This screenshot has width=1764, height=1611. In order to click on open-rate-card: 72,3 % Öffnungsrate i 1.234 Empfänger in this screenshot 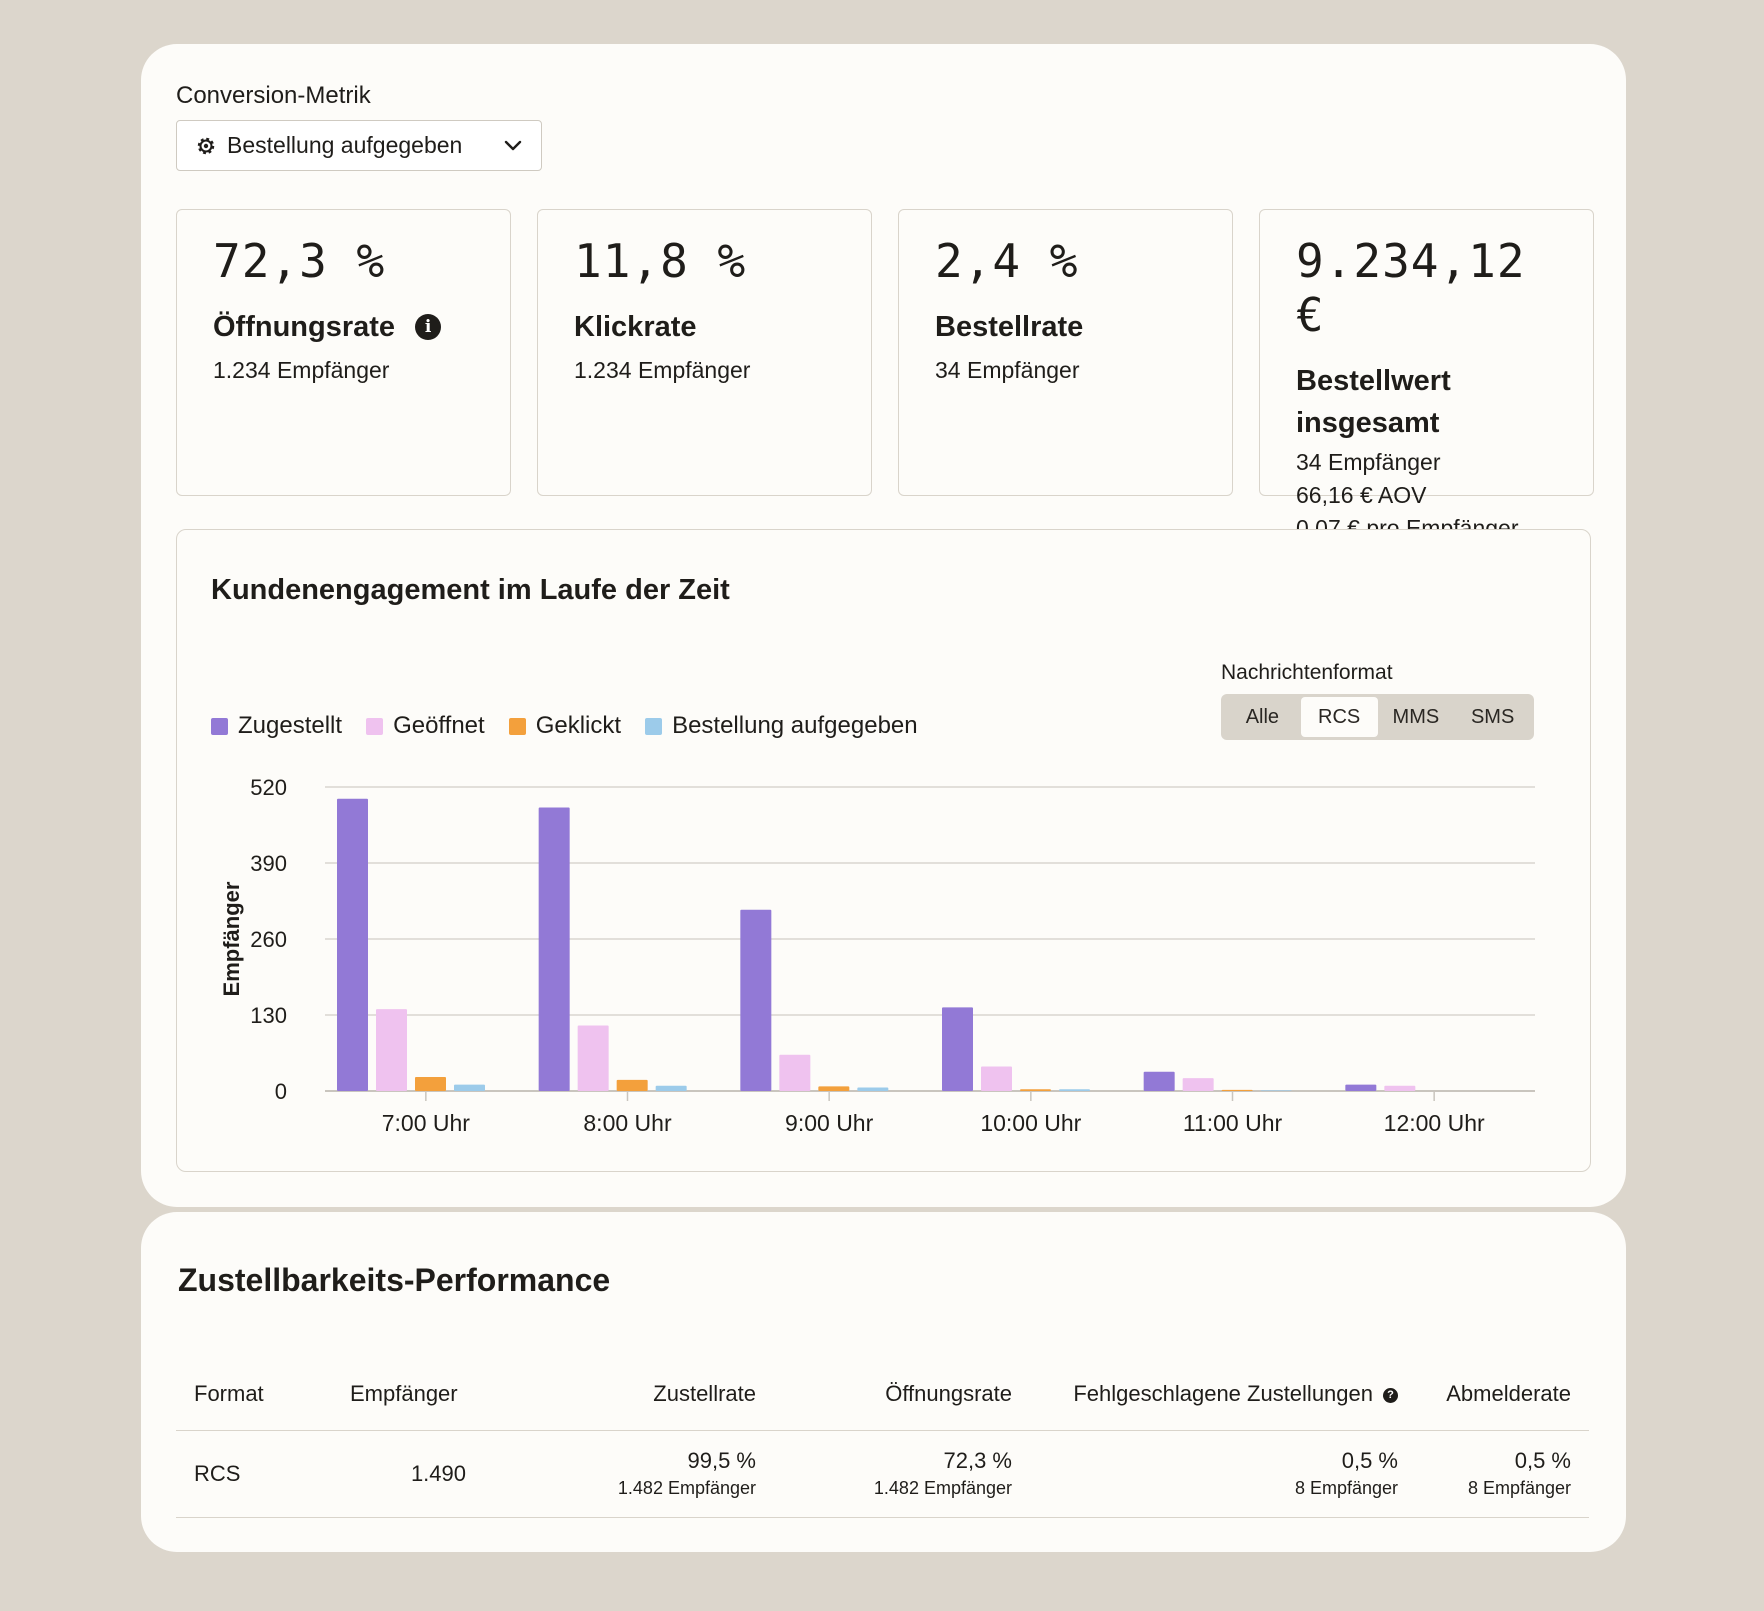, I will do `click(343, 352)`.